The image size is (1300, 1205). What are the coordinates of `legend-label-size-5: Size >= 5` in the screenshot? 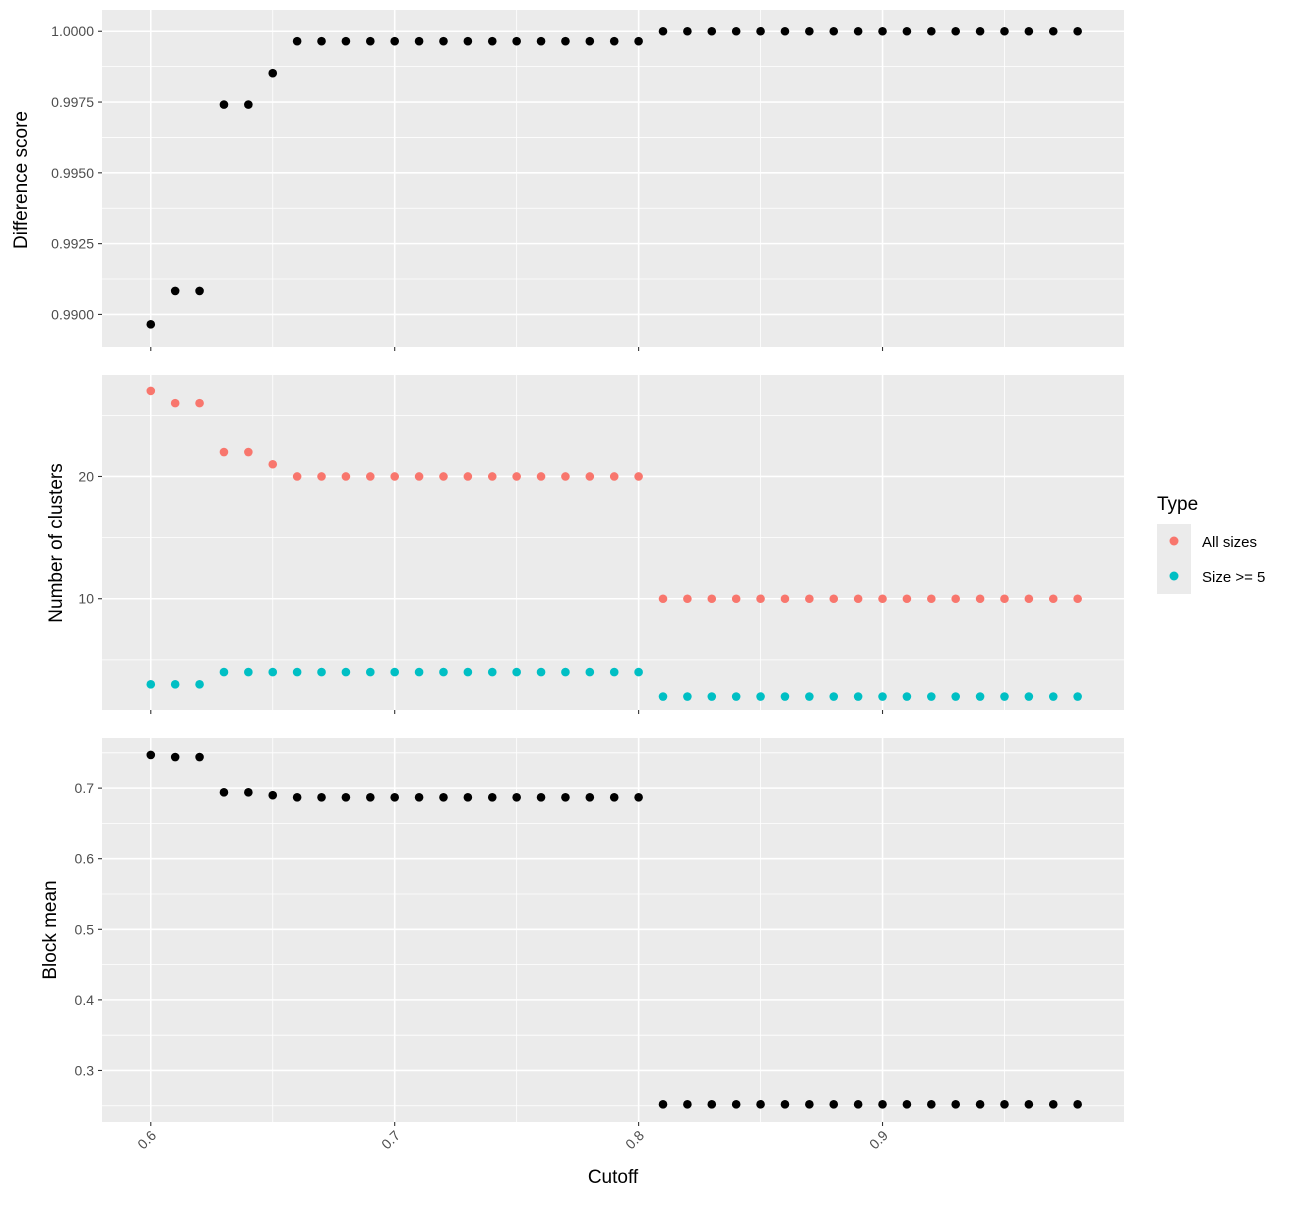 It's located at (1233, 577).